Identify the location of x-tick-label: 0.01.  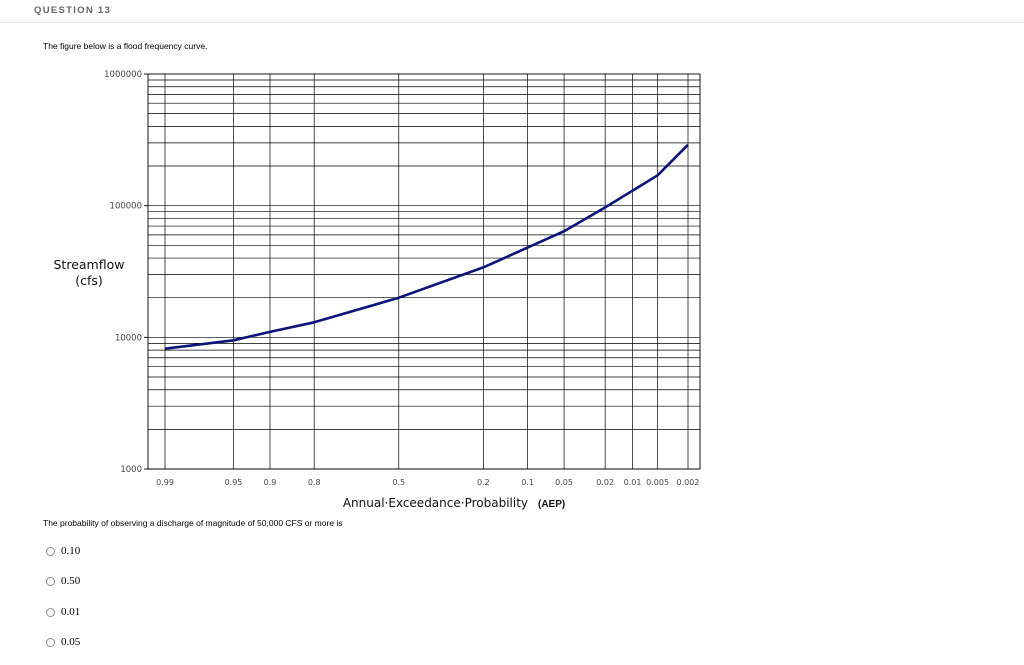
(633, 482).